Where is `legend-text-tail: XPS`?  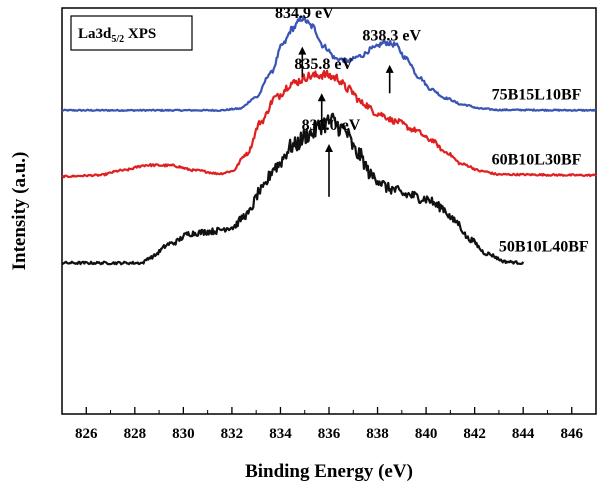
legend-text-tail: XPS is located at coordinates (140, 34).